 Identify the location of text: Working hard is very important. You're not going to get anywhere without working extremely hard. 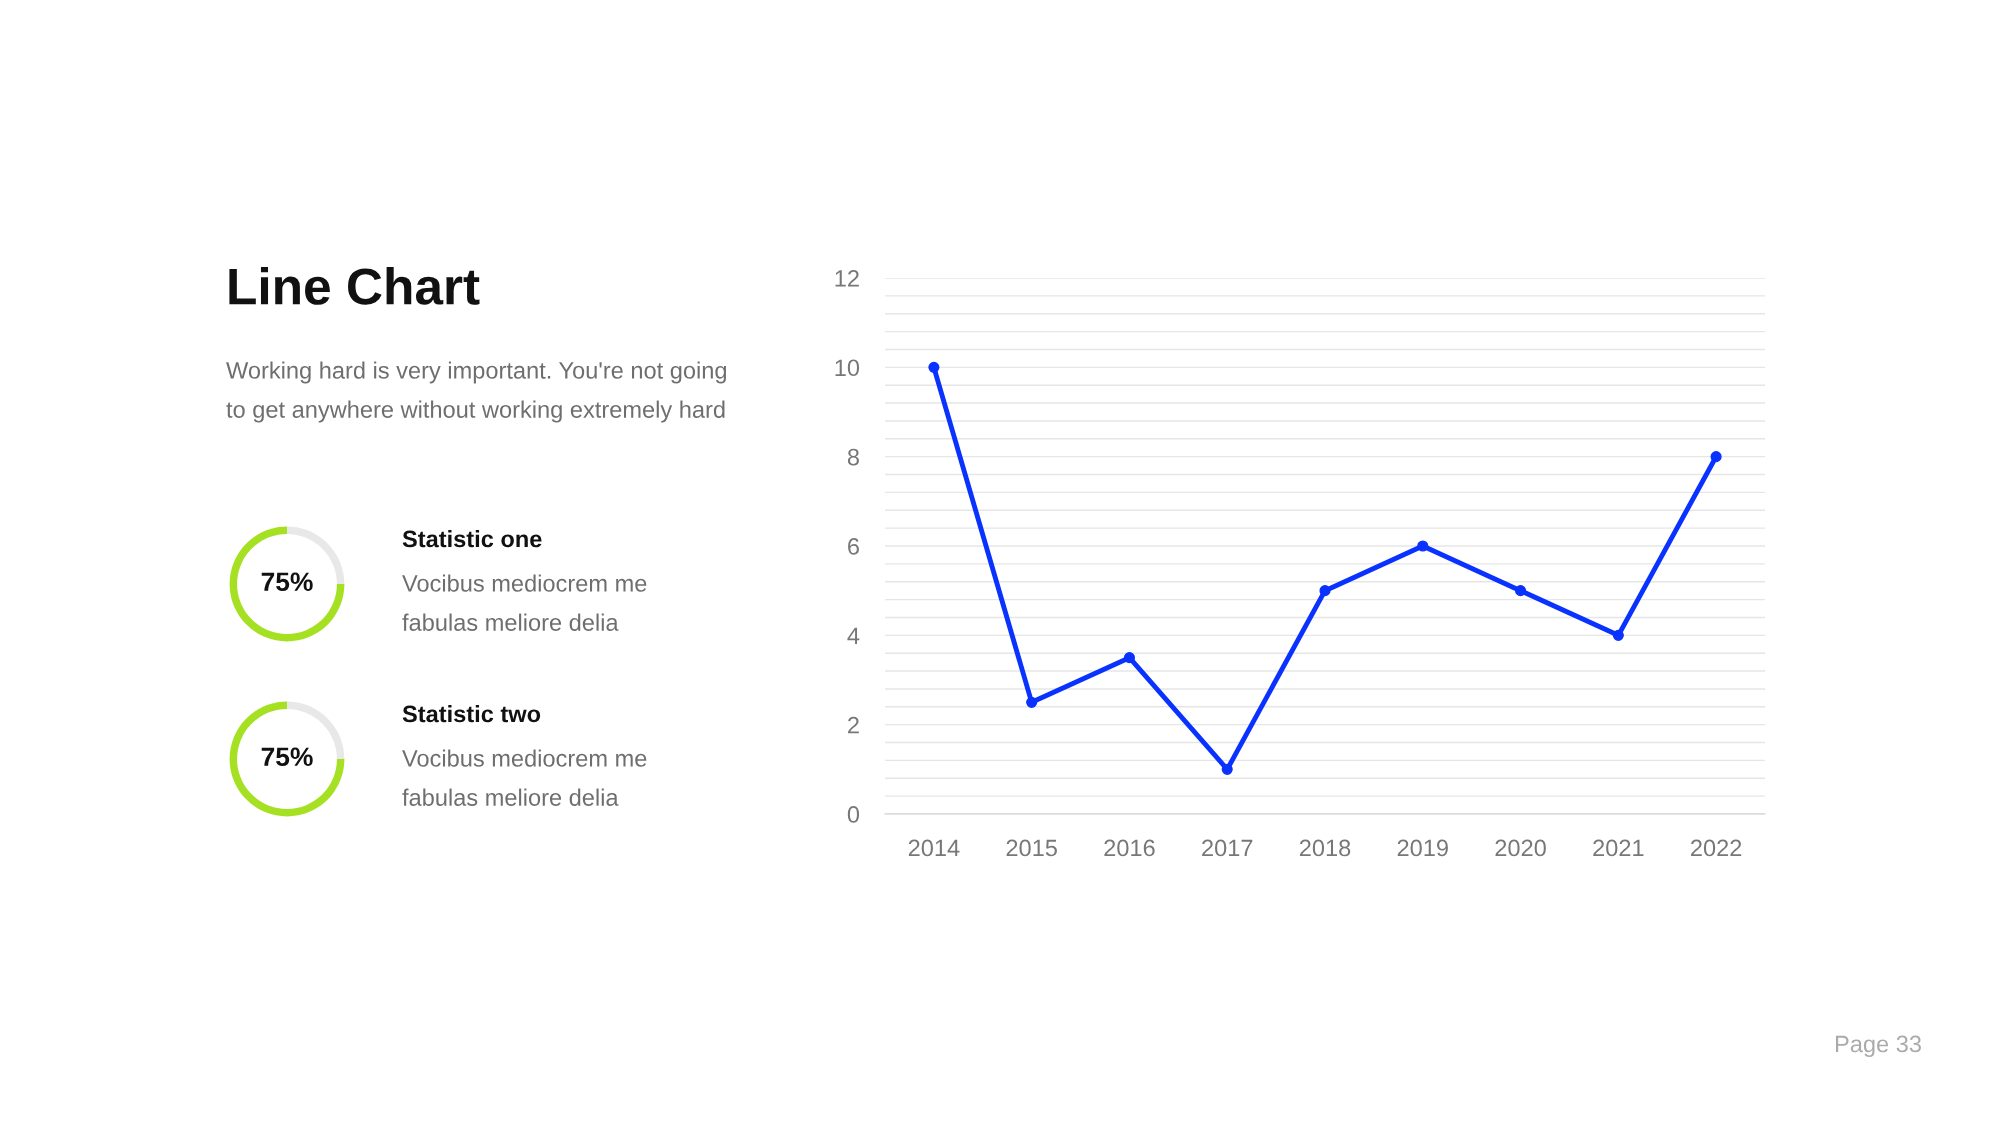
(476, 392).